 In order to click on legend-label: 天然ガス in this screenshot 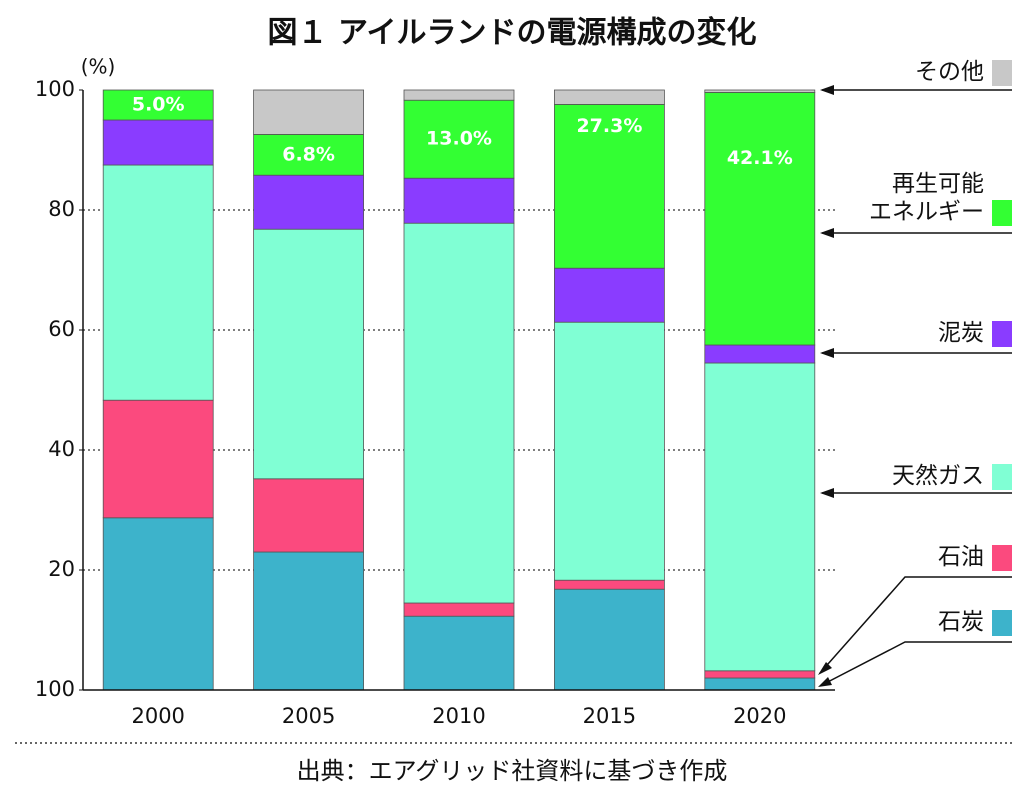, I will do `click(938, 476)`.